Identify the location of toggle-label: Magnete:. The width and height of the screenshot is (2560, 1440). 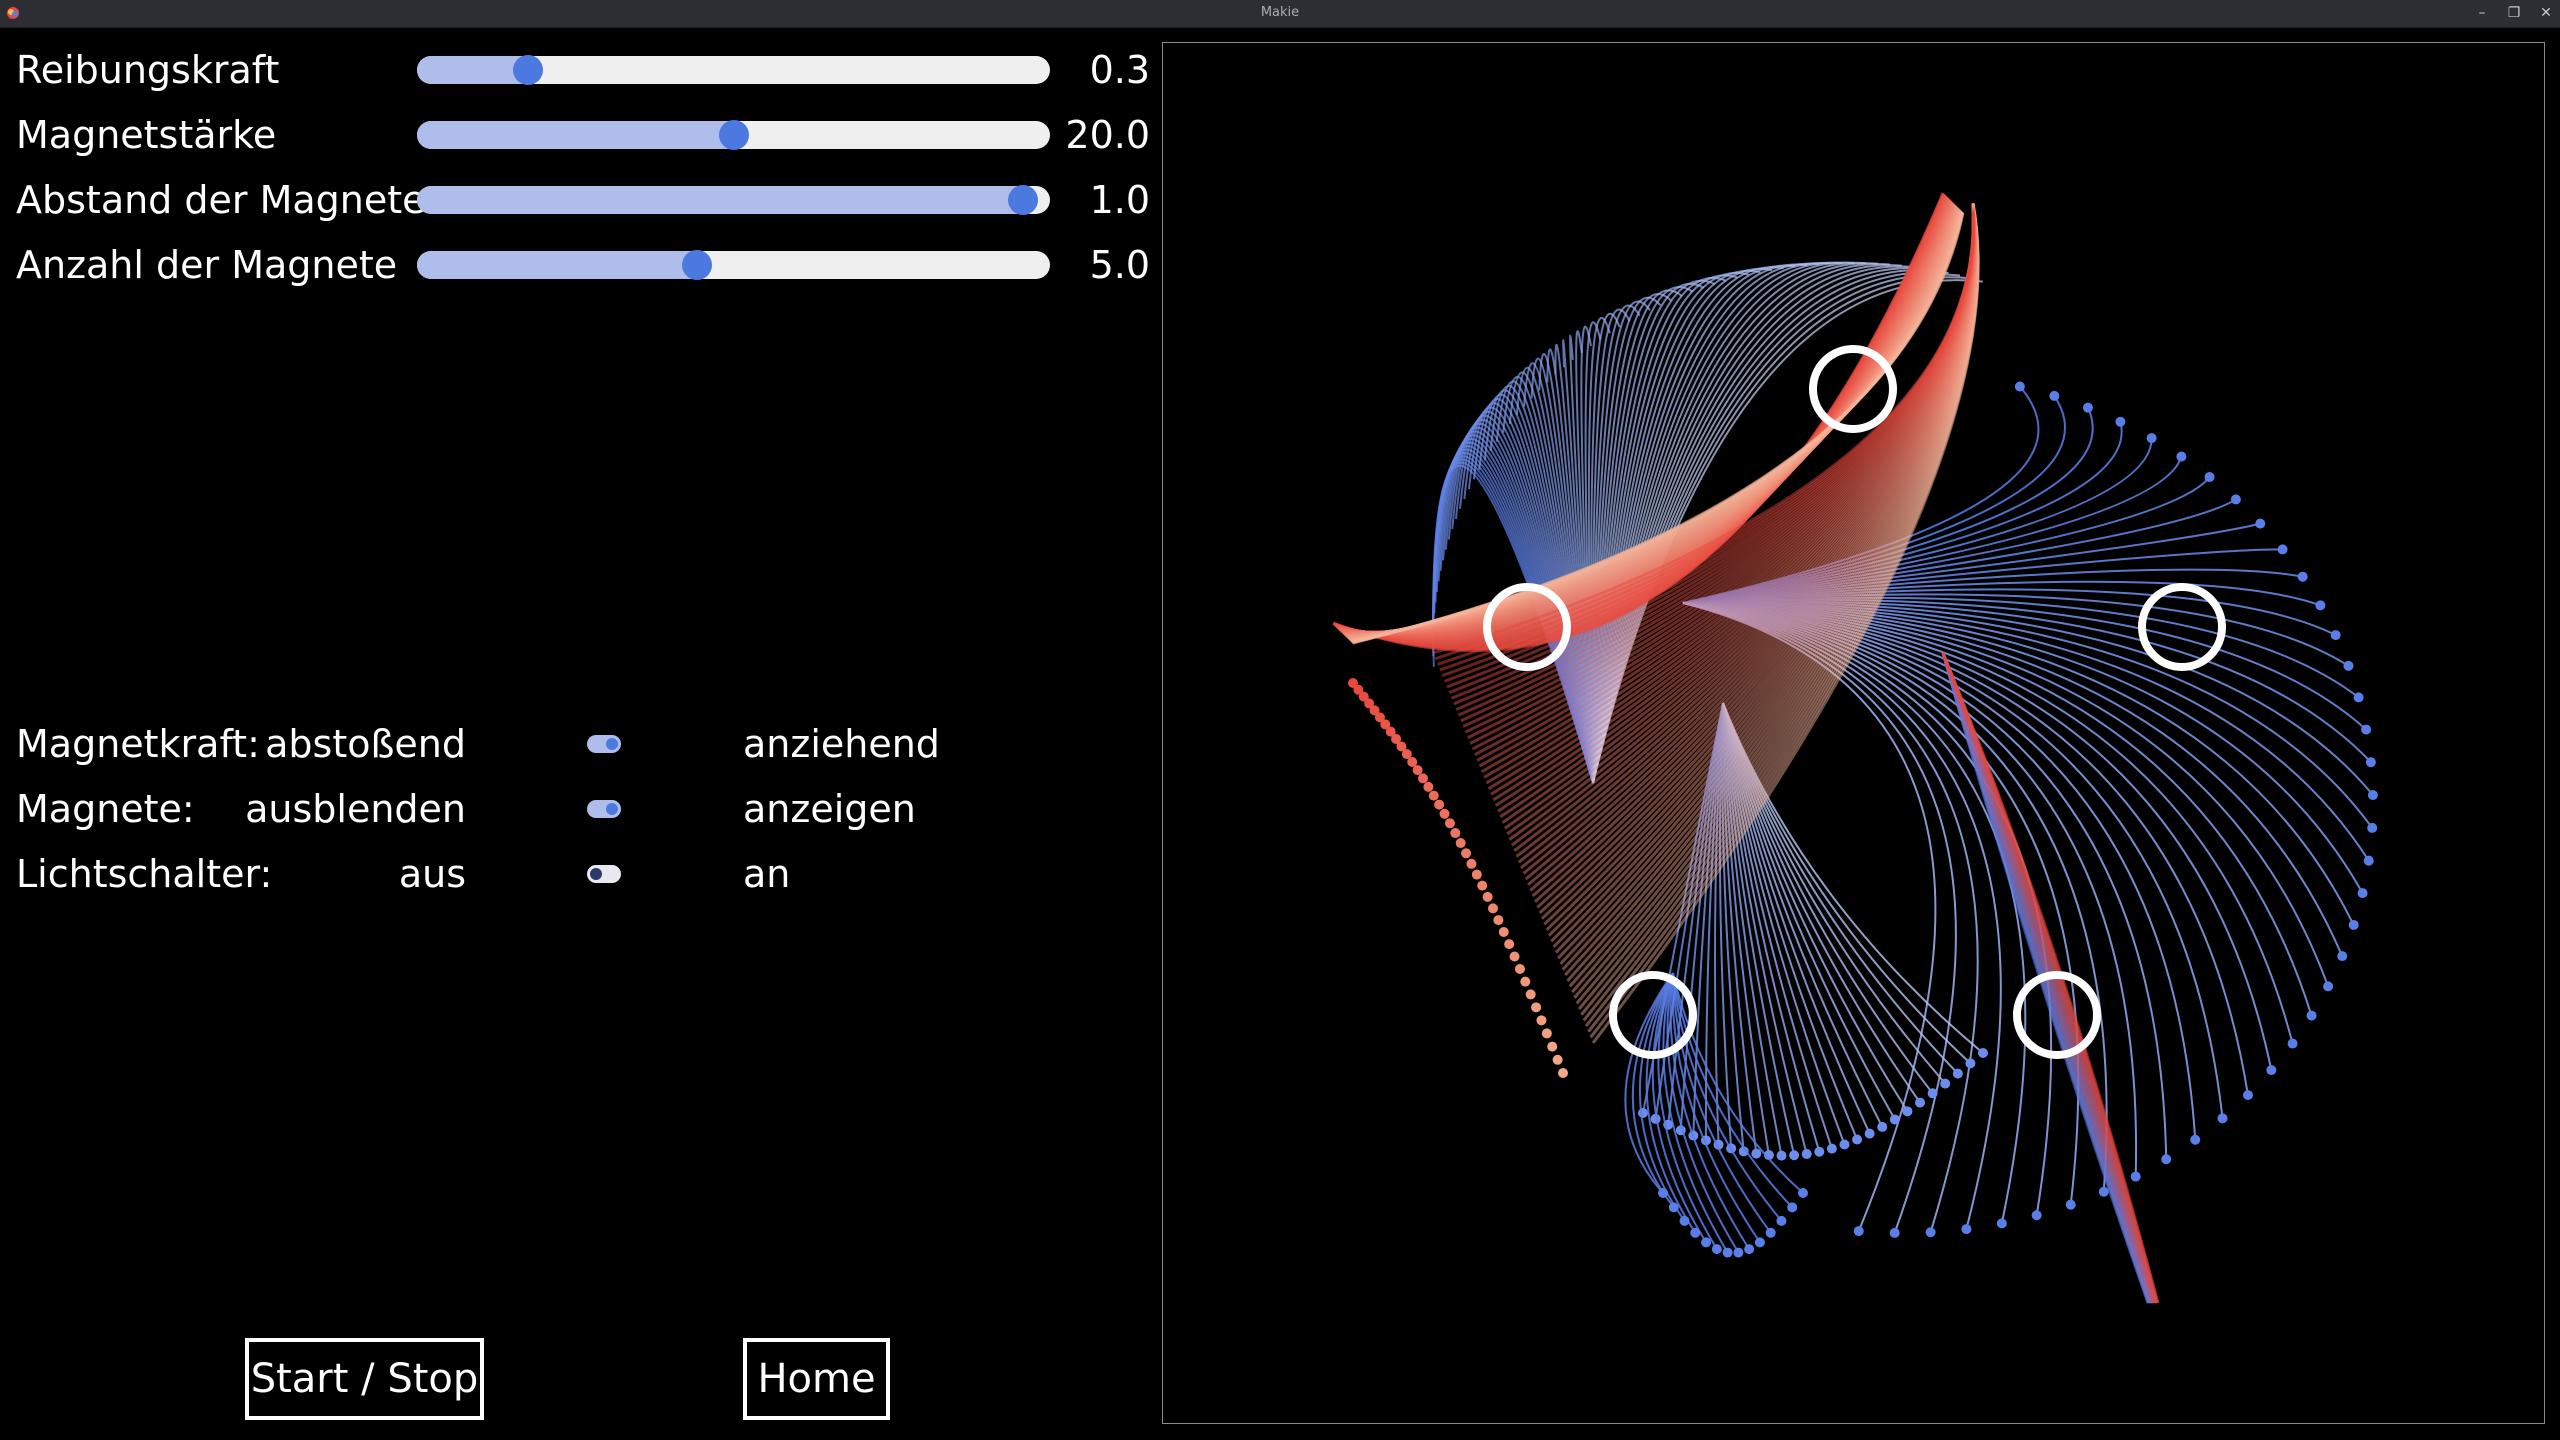
(105, 809).